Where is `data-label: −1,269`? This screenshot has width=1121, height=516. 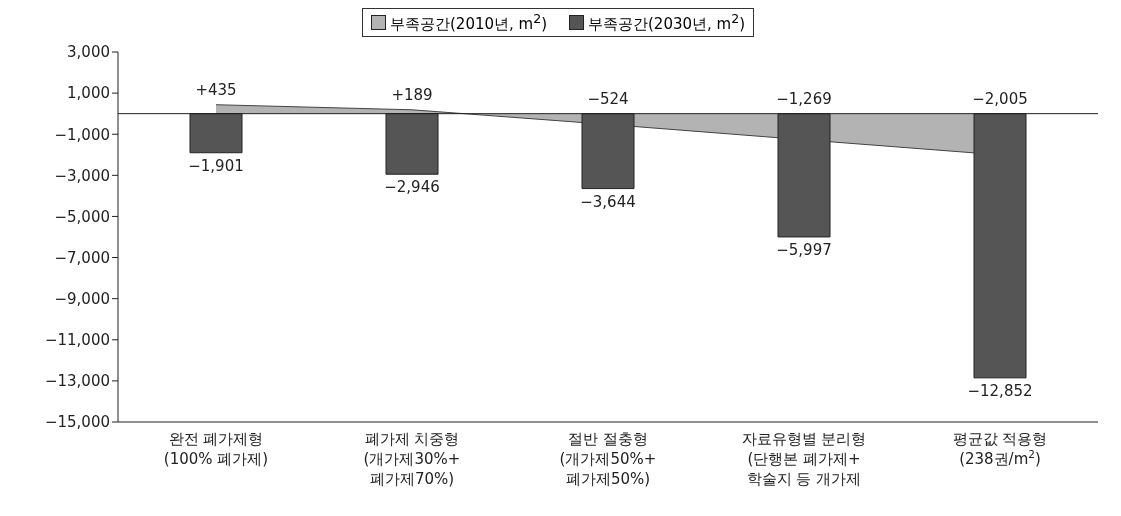 data-label: −1,269 is located at coordinates (804, 98).